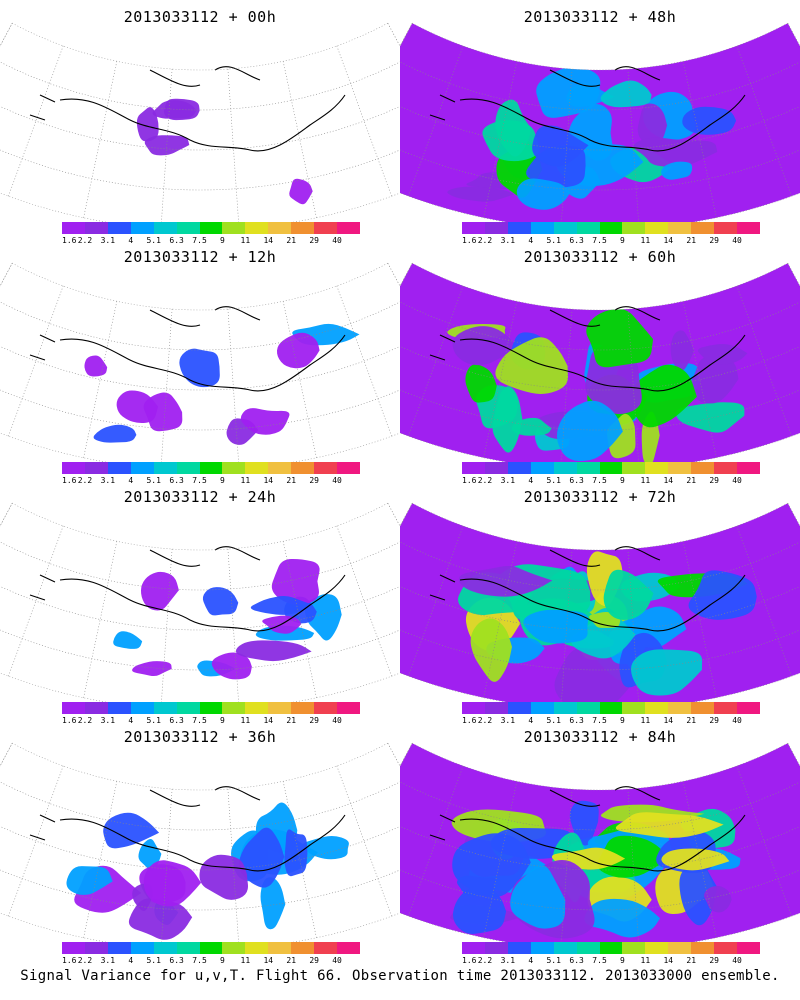  Describe the element at coordinates (531, 720) in the screenshot. I see `colorbar-tick-label: 4` at that location.